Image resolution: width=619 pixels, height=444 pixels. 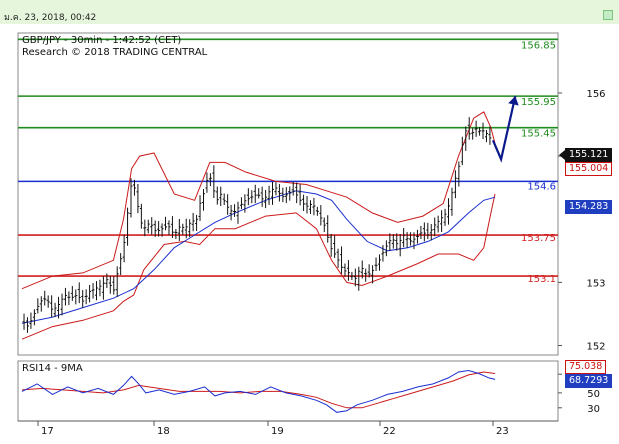 I want to click on y-tick-label: 153, so click(x=595, y=283).